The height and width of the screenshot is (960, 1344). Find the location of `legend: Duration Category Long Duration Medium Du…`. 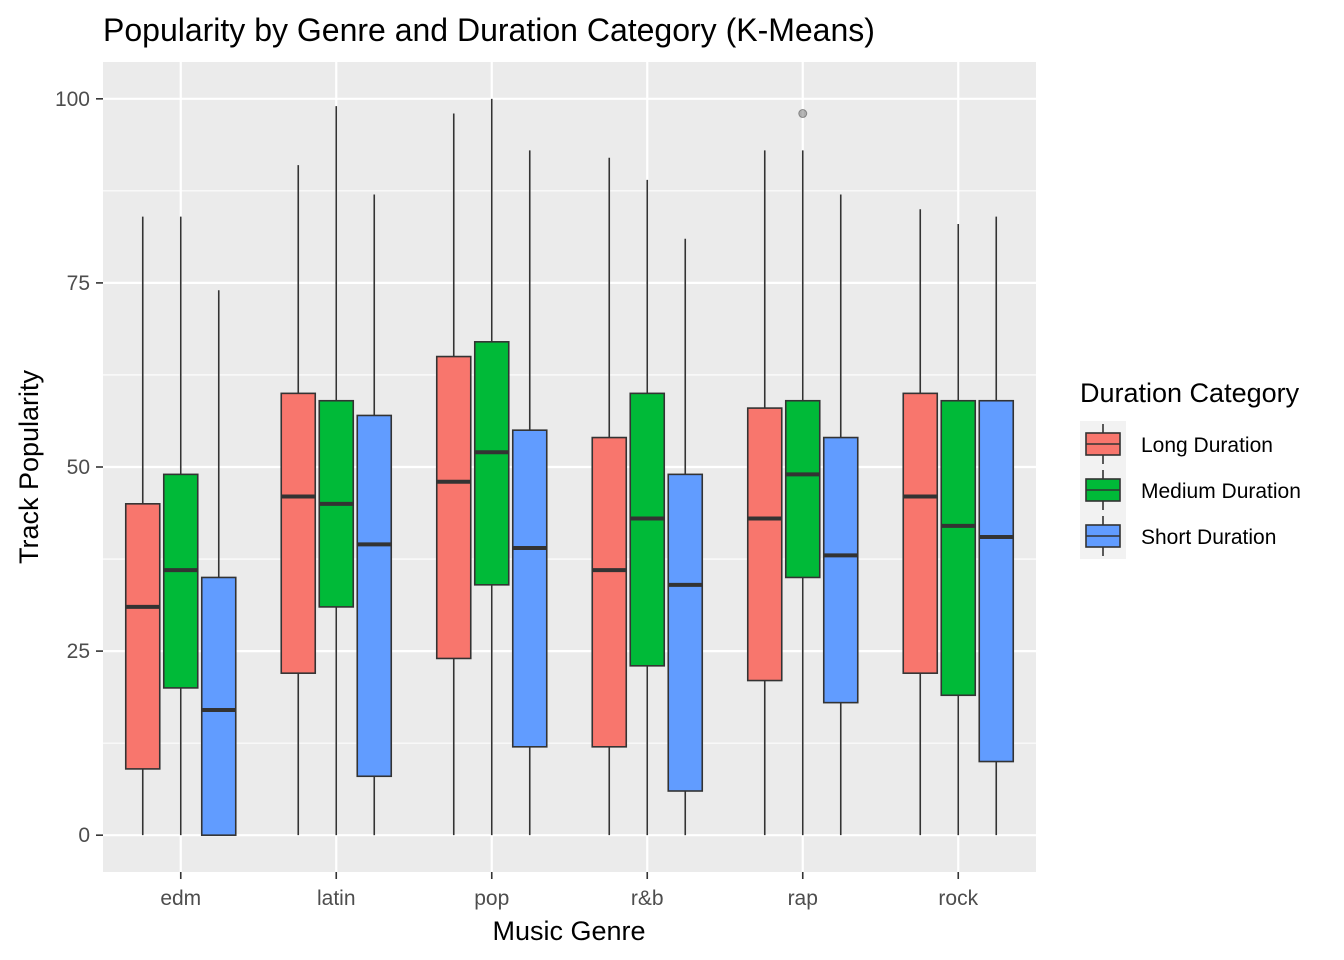

legend: Duration Category Long Duration Medium Du… is located at coordinates (1190, 468).